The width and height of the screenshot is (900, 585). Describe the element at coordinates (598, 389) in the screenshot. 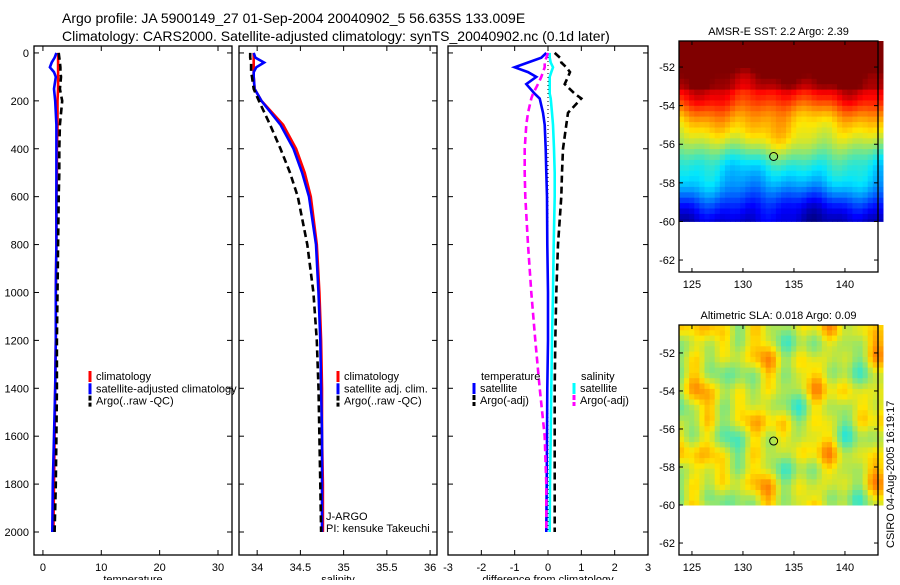

I see `legend-label: satellite` at that location.